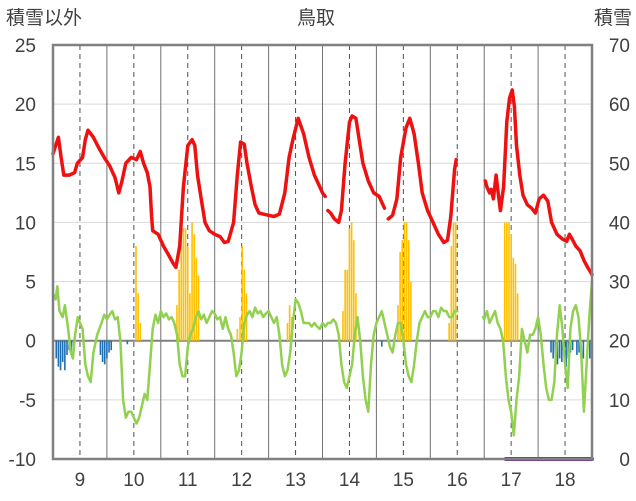 The height and width of the screenshot is (501, 636). What do you see at coordinates (241, 480) in the screenshot?
I see `x-tick-label: 12` at bounding box center [241, 480].